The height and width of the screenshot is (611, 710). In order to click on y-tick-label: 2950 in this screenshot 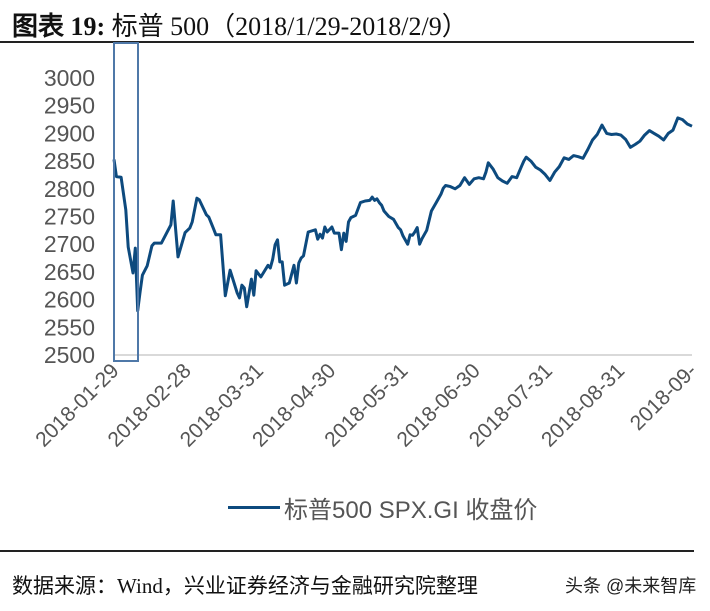, I will do `click(69, 106)`.